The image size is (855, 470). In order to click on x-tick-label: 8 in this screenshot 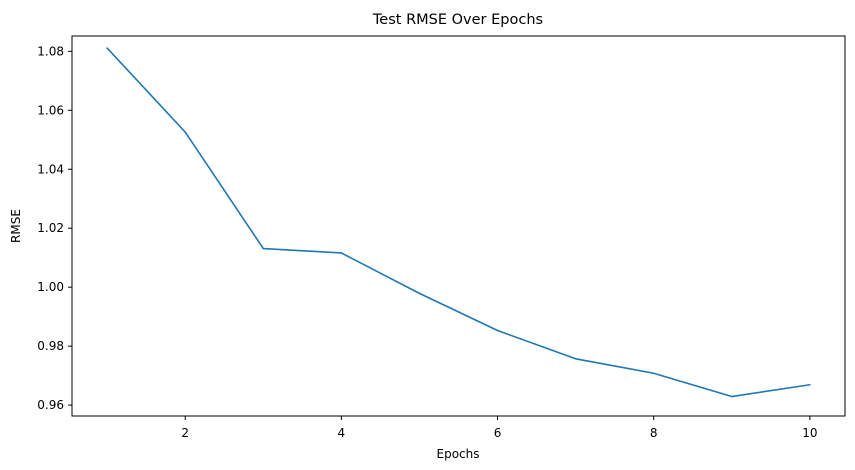, I will do `click(654, 433)`.